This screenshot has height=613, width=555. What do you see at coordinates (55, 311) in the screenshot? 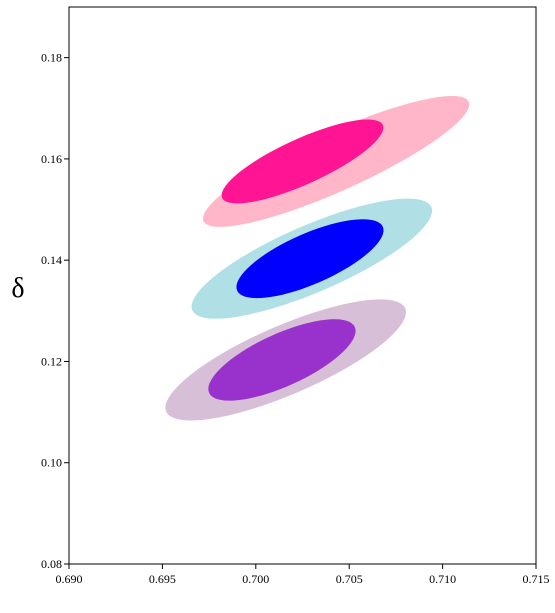
I see `y-axis-ticks: 0.08 0.10 0.12 0.14 0.16 0.18` at bounding box center [55, 311].